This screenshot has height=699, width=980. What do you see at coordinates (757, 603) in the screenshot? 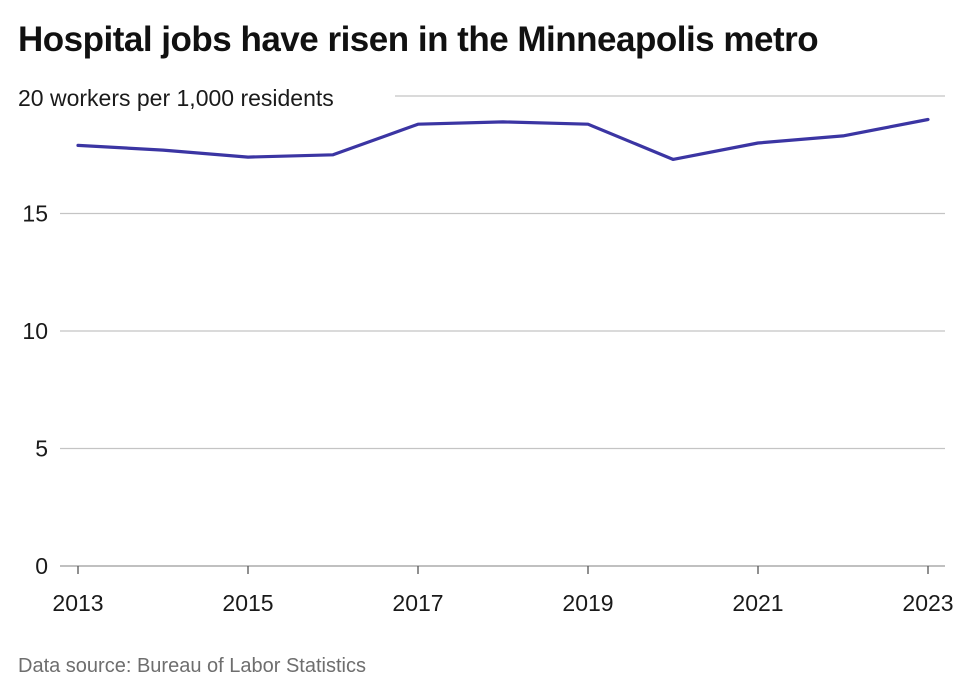
I see `x-tick-label-2021: 2021` at bounding box center [757, 603].